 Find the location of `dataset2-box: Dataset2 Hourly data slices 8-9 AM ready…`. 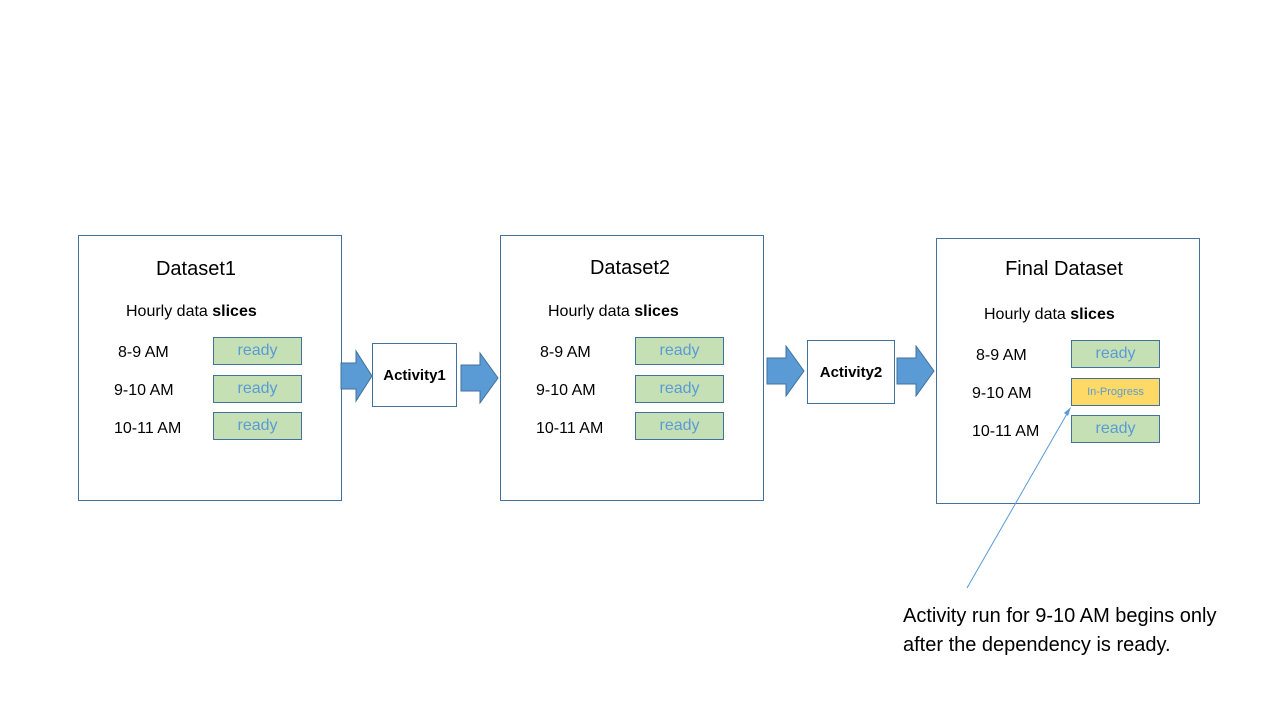

dataset2-box: Dataset2 Hourly data slices 8-9 AM ready… is located at coordinates (632, 368).